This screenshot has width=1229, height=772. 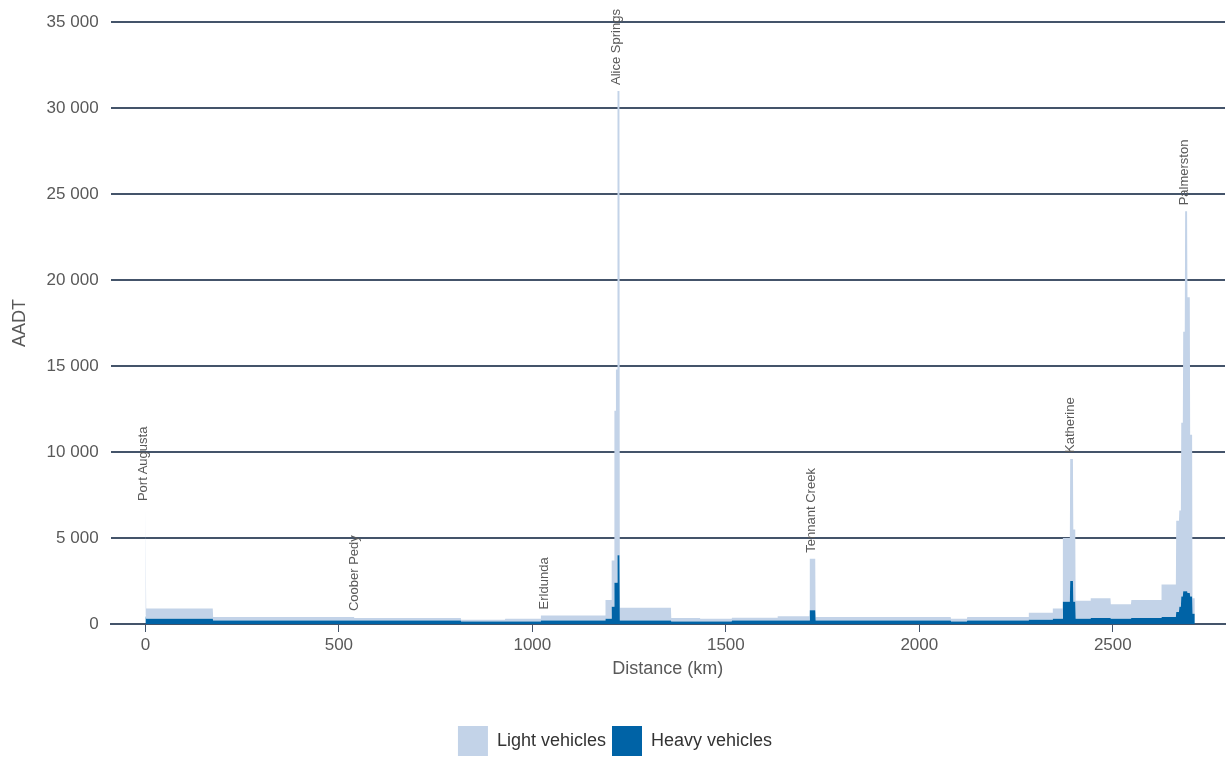 What do you see at coordinates (1184, 172) in the screenshot?
I see `annotation: Palmerston` at bounding box center [1184, 172].